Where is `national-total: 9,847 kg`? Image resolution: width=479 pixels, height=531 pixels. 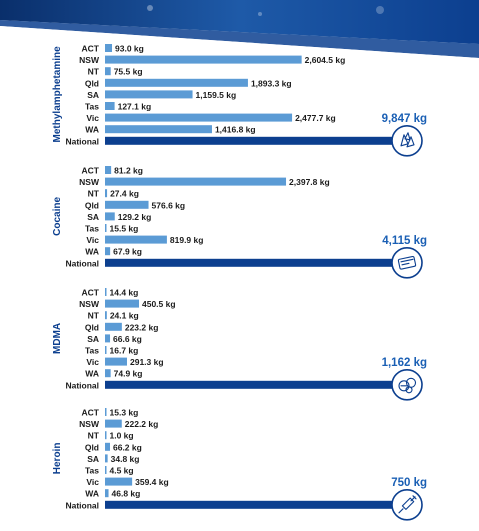 national-total: 9,847 kg is located at coordinates (404, 119).